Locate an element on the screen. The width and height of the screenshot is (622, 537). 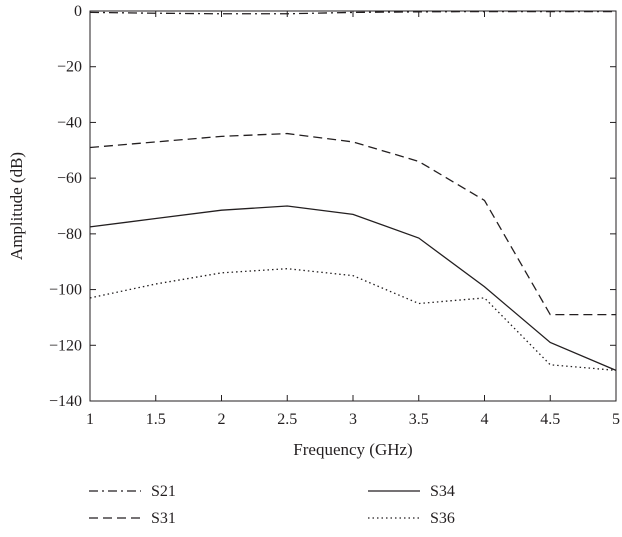
x-tick-label: 3.5 is located at coordinates (419, 419).